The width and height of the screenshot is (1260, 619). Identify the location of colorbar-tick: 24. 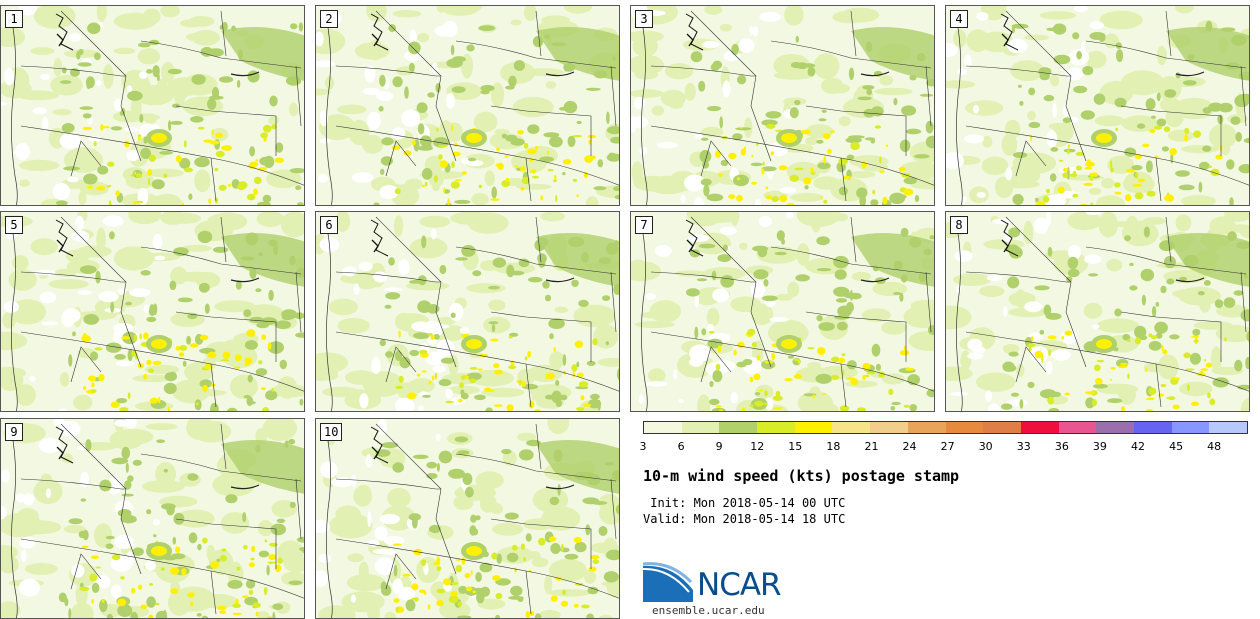
(909, 446).